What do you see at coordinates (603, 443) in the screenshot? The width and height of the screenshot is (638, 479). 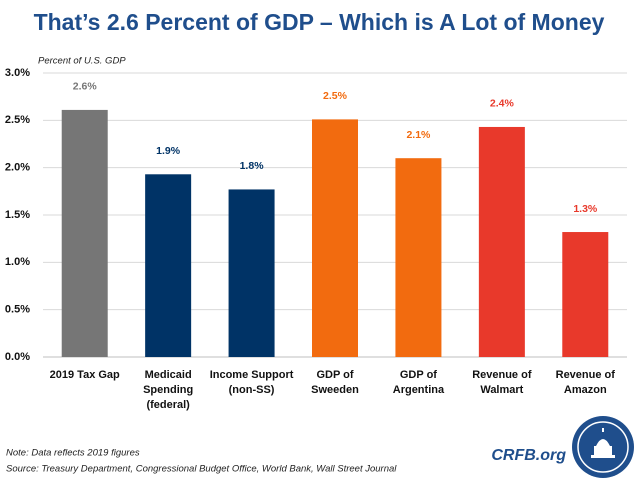 I see `logo-capitol` at bounding box center [603, 443].